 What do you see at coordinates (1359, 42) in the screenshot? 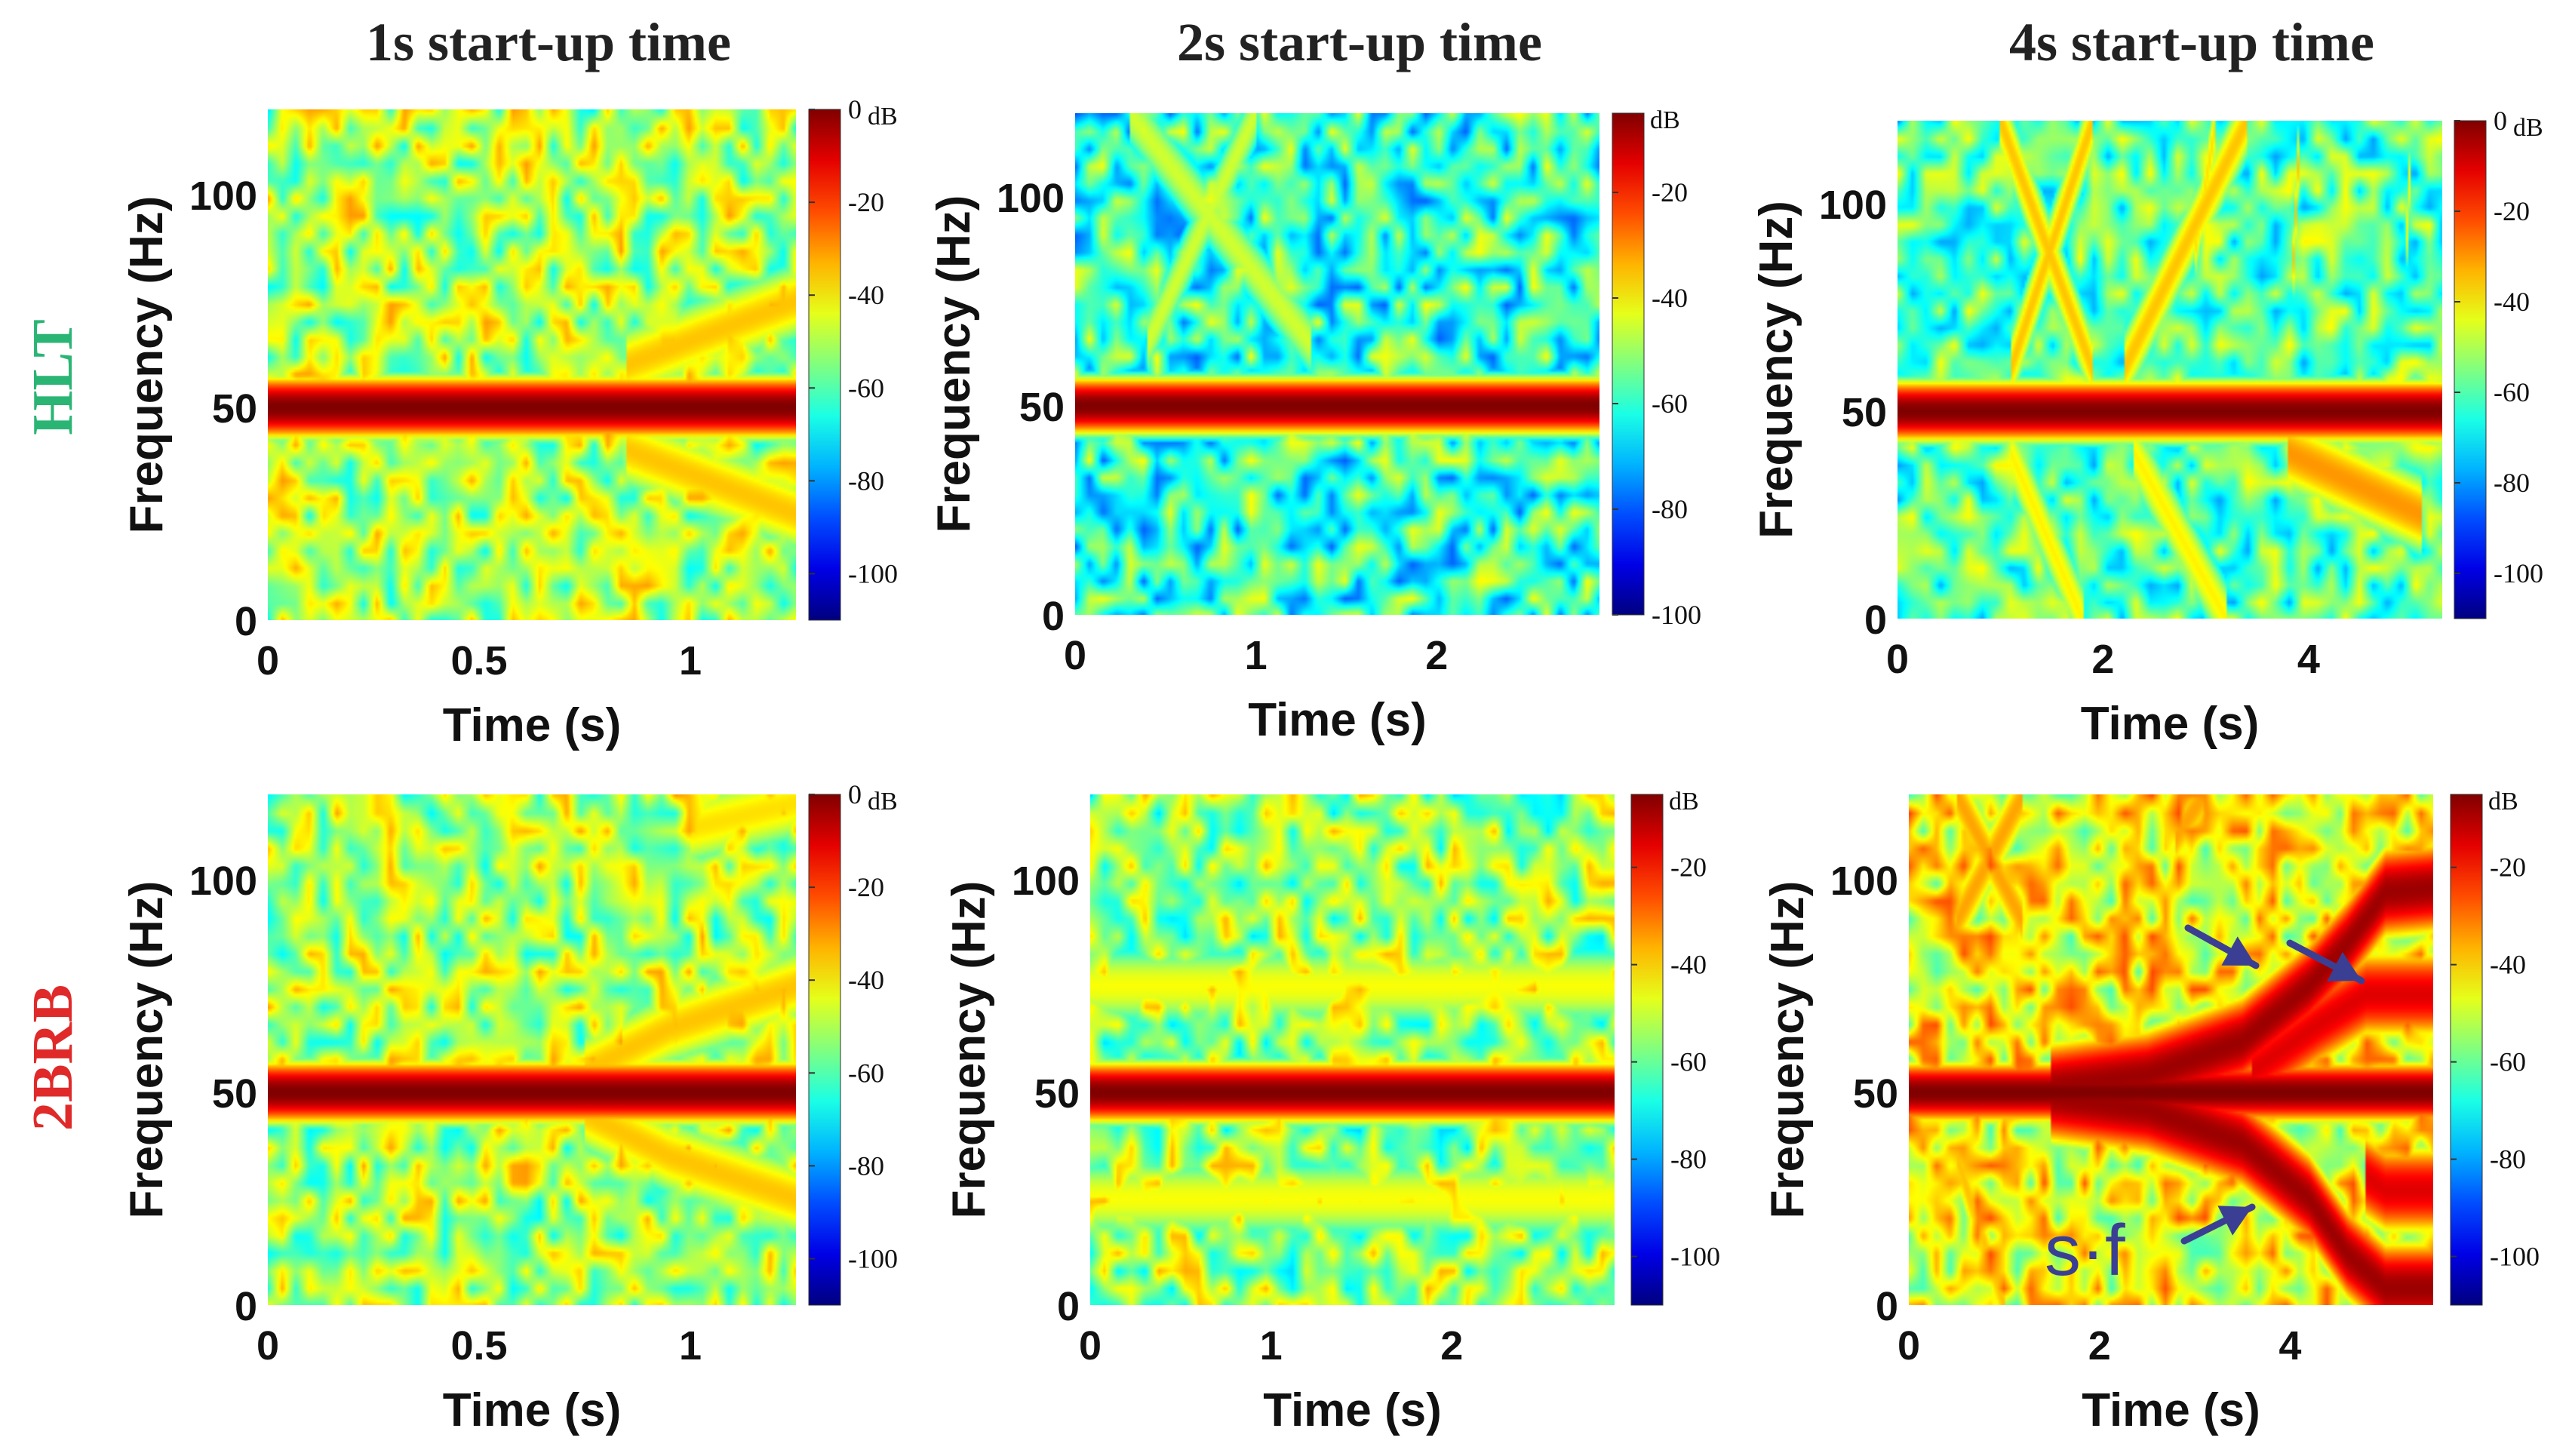
I see `column-title-2s: 2s start-up time` at bounding box center [1359, 42].